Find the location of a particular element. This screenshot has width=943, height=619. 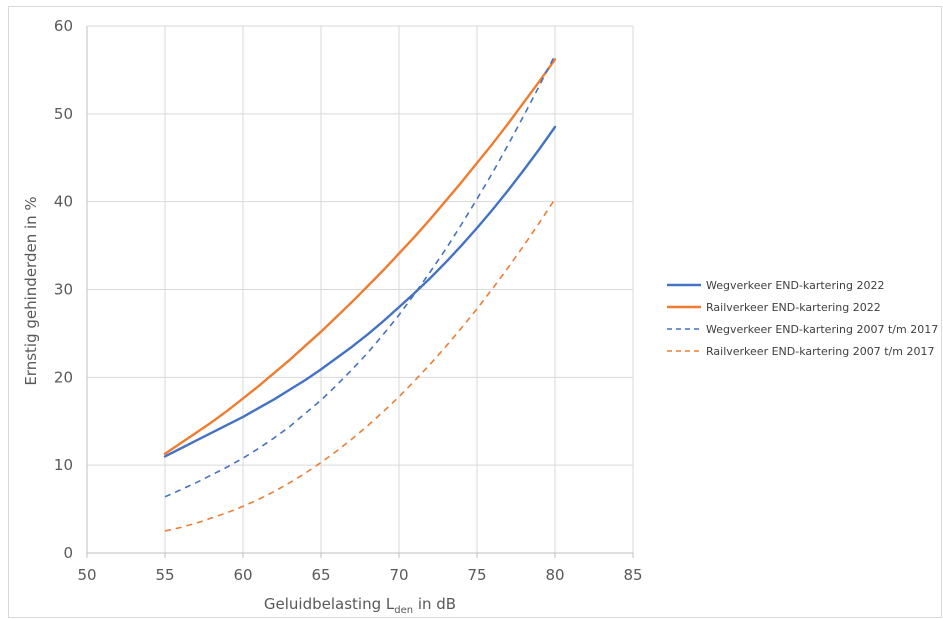

x-tick-label: 70 is located at coordinates (398, 575).